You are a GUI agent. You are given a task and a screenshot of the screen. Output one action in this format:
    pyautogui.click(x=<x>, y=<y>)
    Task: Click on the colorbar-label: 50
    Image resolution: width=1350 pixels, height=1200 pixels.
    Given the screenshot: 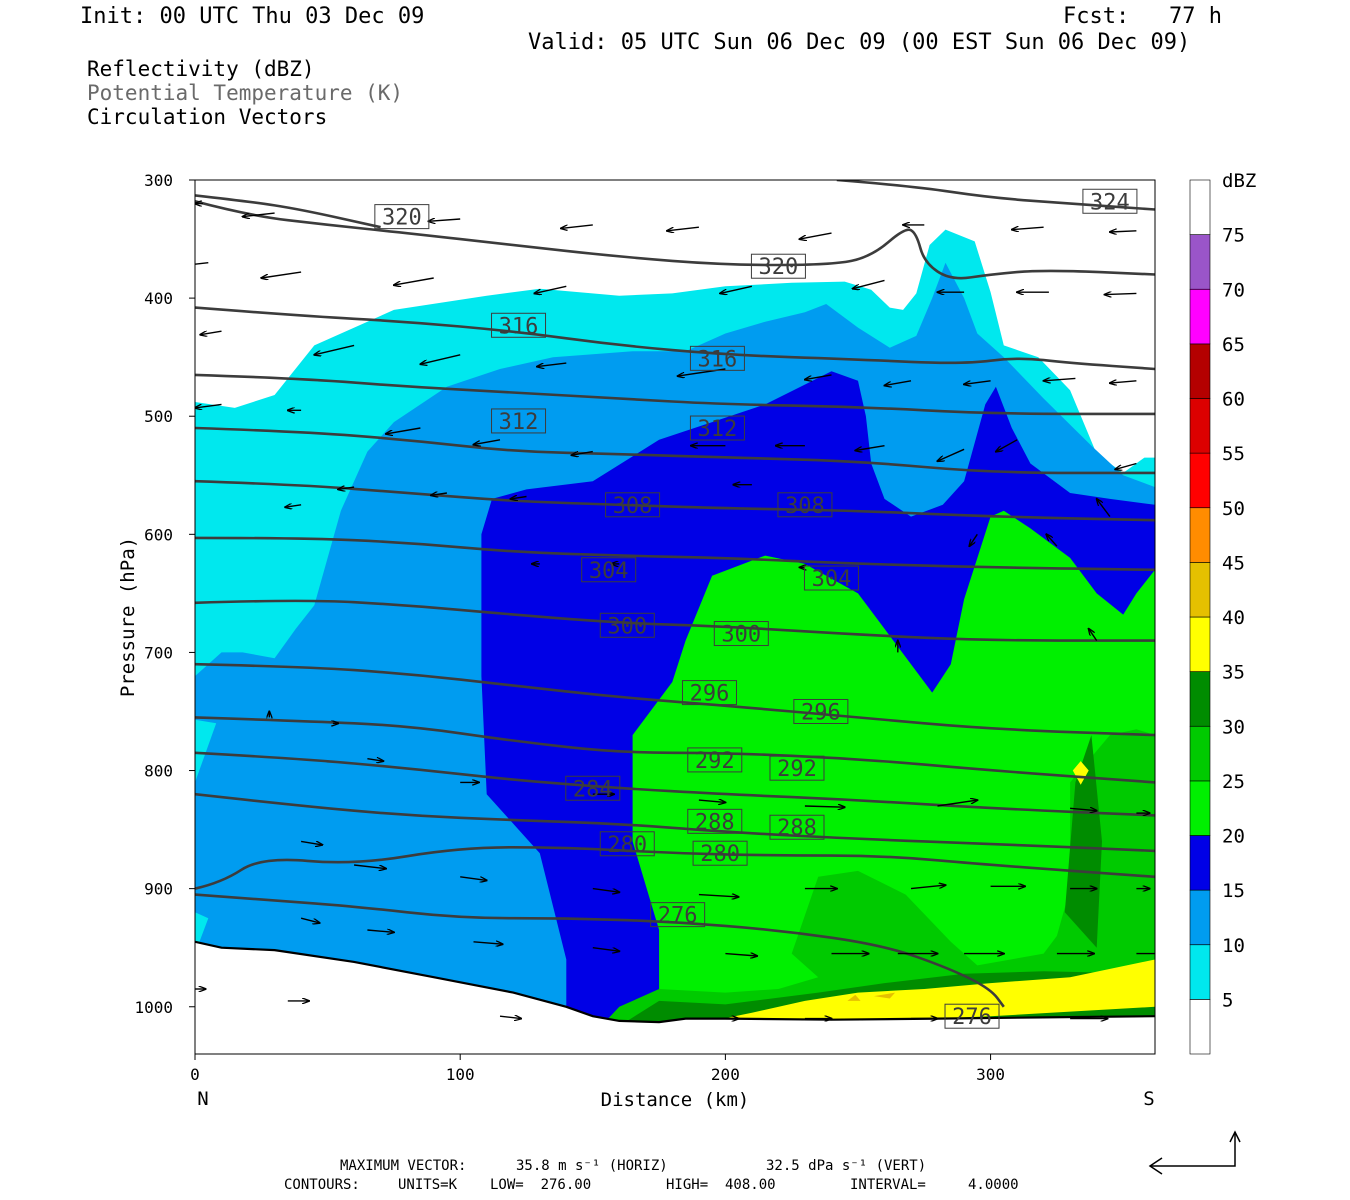 What is the action you would take?
    pyautogui.click(x=1233, y=509)
    